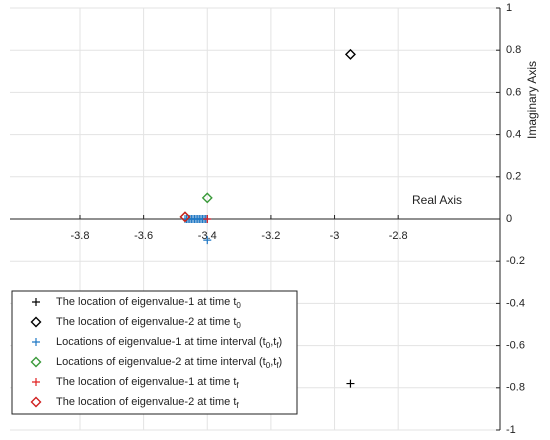 This screenshot has width=550, height=440. What do you see at coordinates (270, 236) in the screenshot?
I see `x-tick-label: -3.2` at bounding box center [270, 236].